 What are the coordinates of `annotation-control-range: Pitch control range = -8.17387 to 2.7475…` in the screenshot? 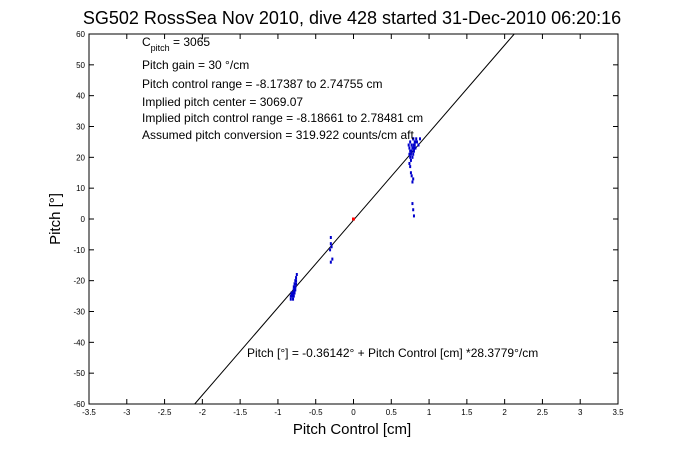 It's located at (262, 84).